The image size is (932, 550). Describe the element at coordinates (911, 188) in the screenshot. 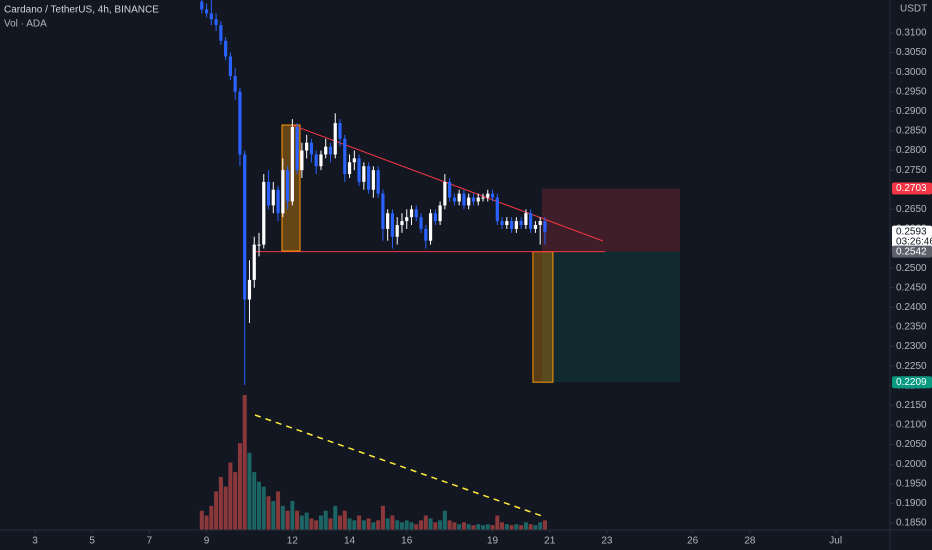

I see `price-label: 0.2703` at that location.